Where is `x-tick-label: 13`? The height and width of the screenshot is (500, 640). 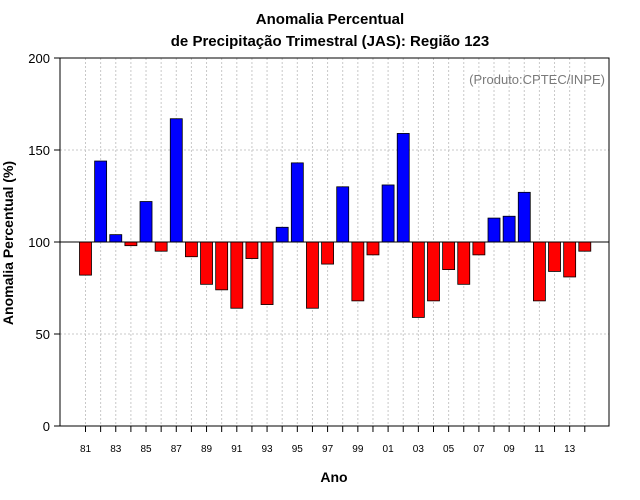 x-tick-label: 13 is located at coordinates (570, 449).